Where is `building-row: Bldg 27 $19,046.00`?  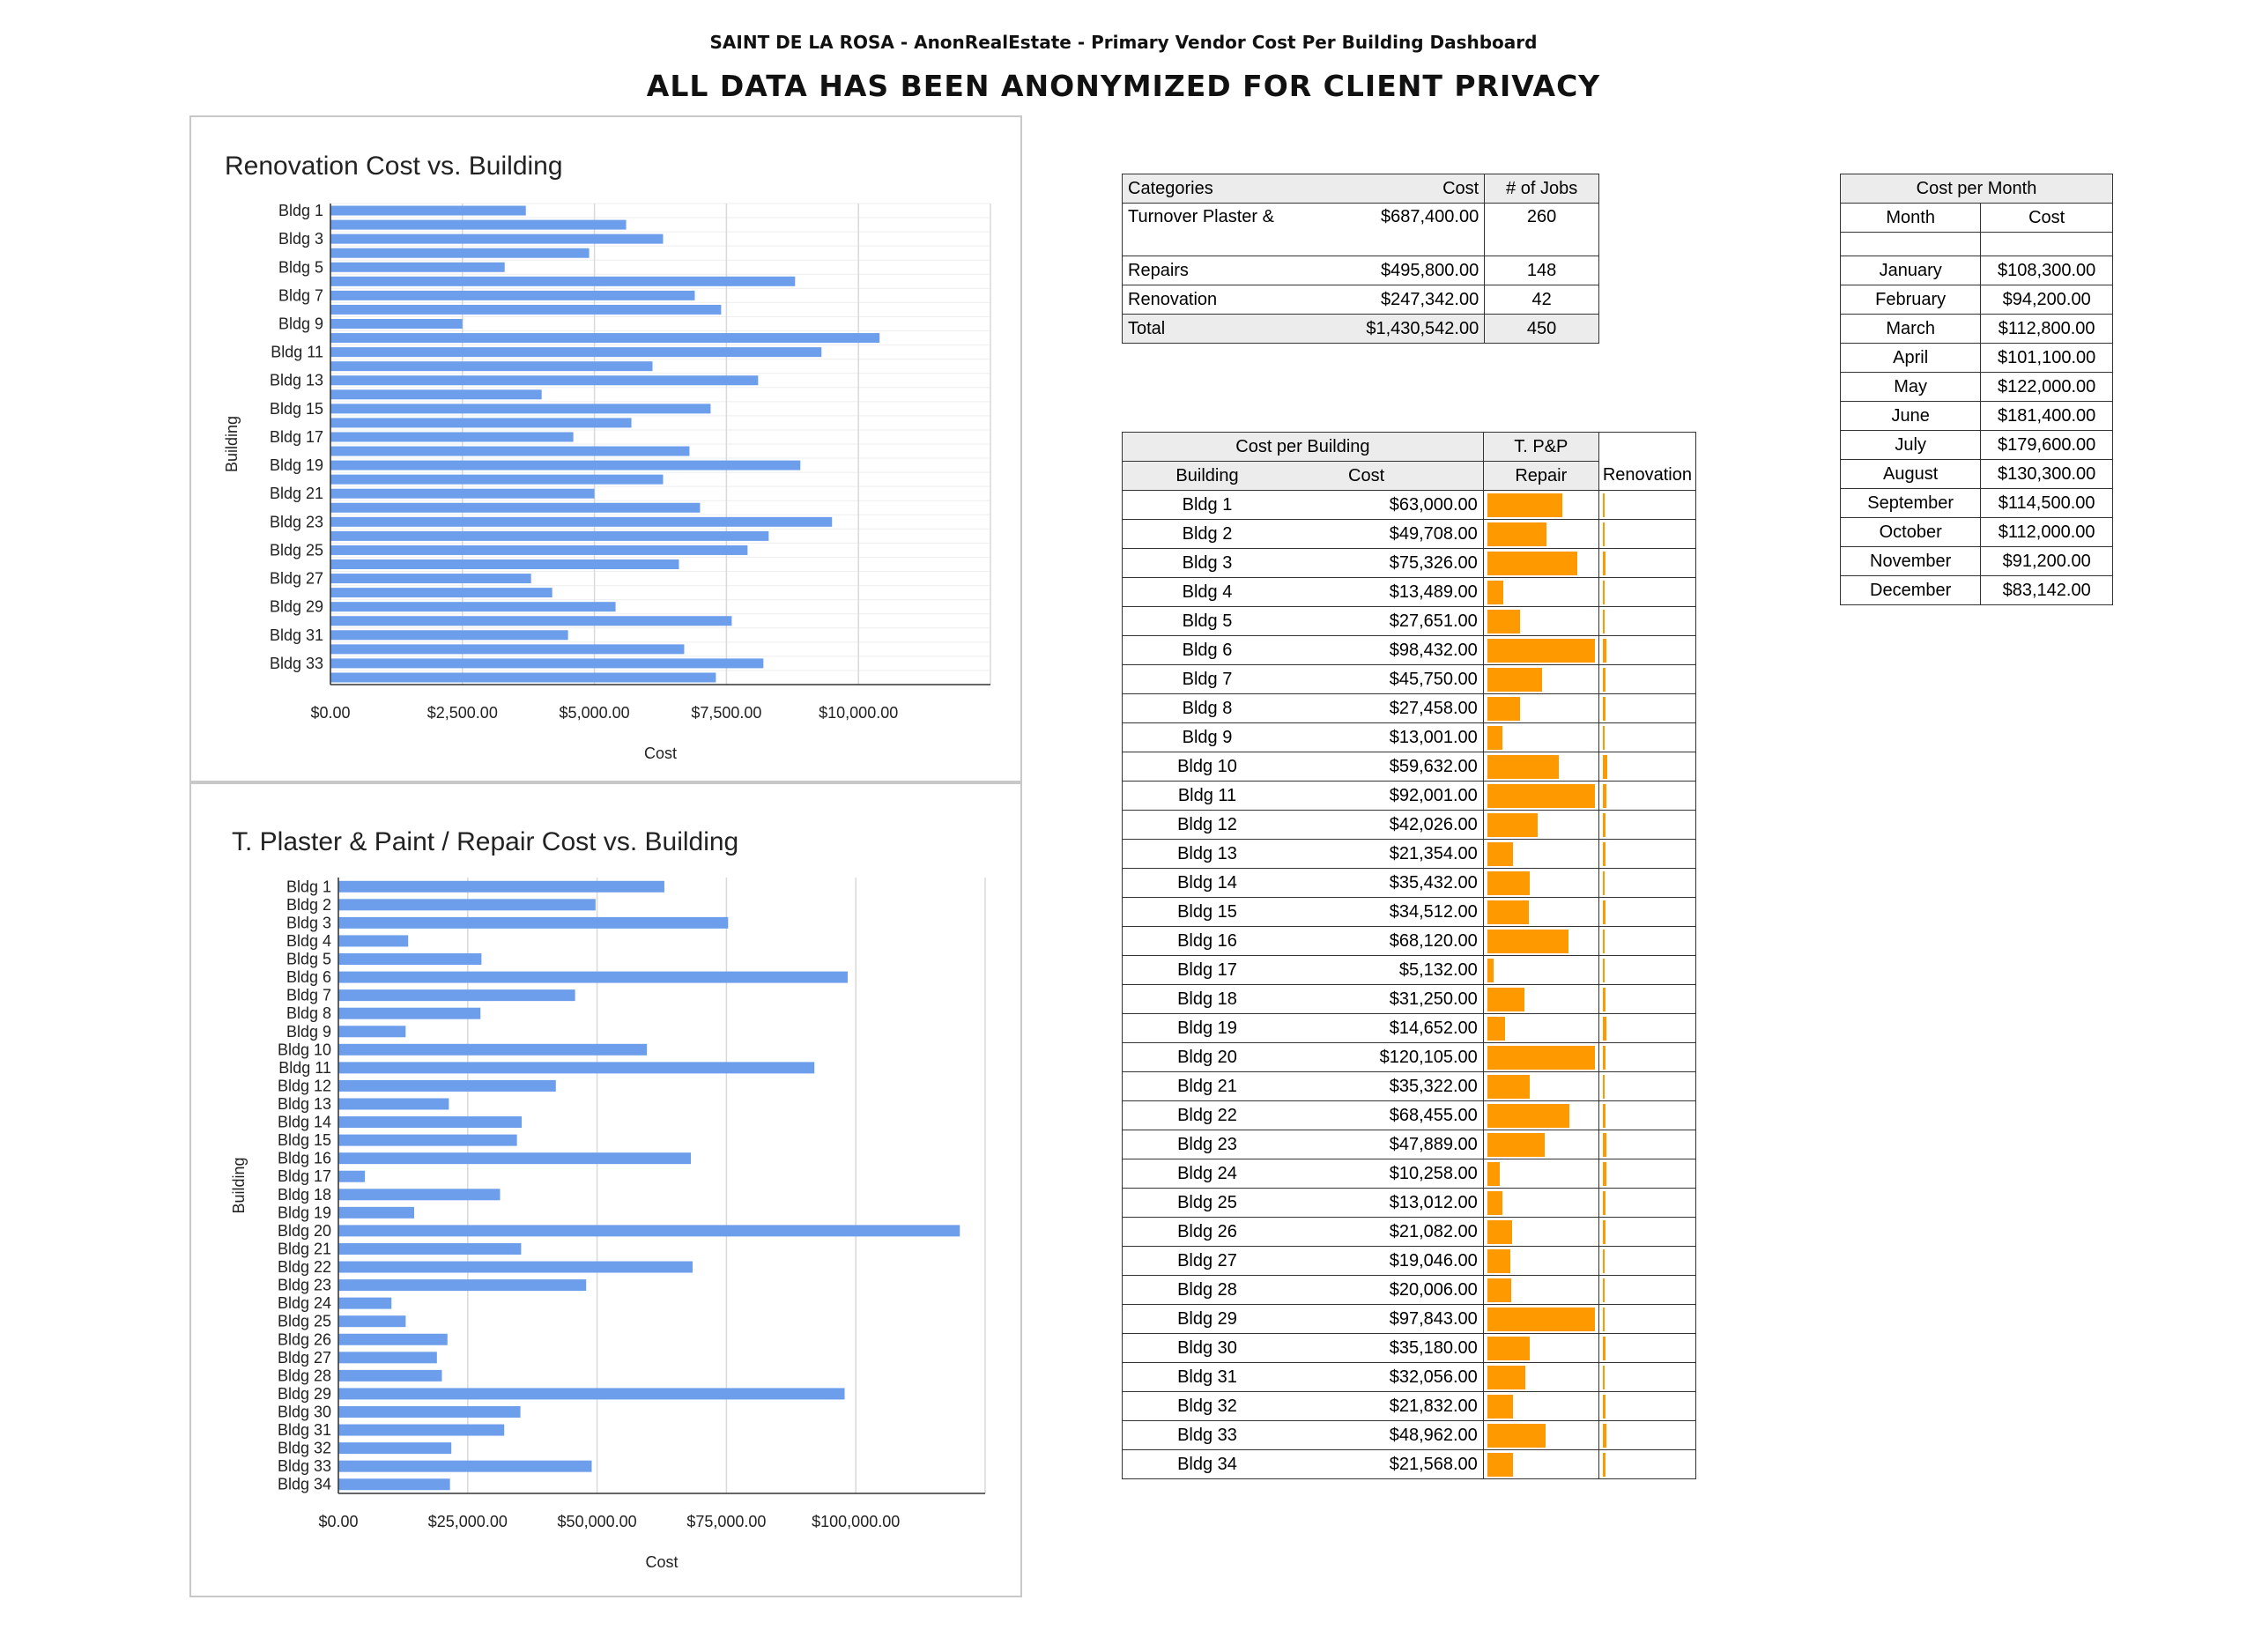
building-row: Bldg 27 $19,046.00 is located at coordinates (1410, 1261).